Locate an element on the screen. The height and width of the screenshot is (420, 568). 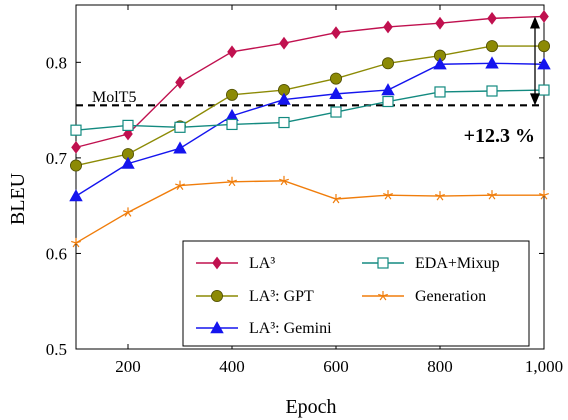
gain-arrow-head-bottom is located at coordinates (535, 99).